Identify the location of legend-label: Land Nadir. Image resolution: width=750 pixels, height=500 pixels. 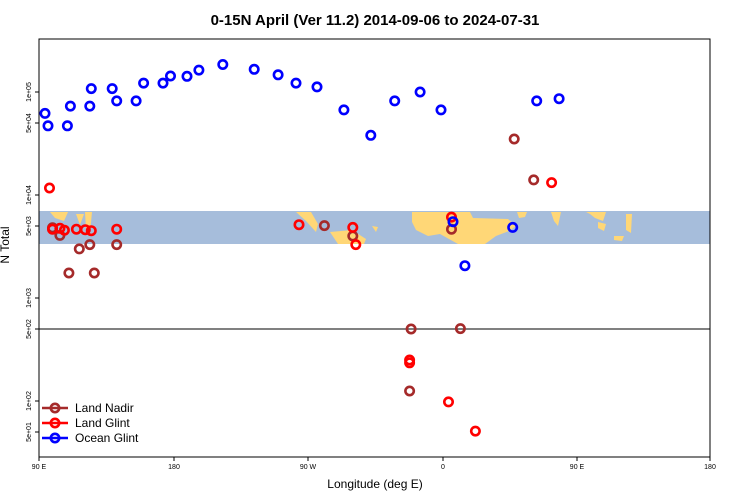
(104, 408).